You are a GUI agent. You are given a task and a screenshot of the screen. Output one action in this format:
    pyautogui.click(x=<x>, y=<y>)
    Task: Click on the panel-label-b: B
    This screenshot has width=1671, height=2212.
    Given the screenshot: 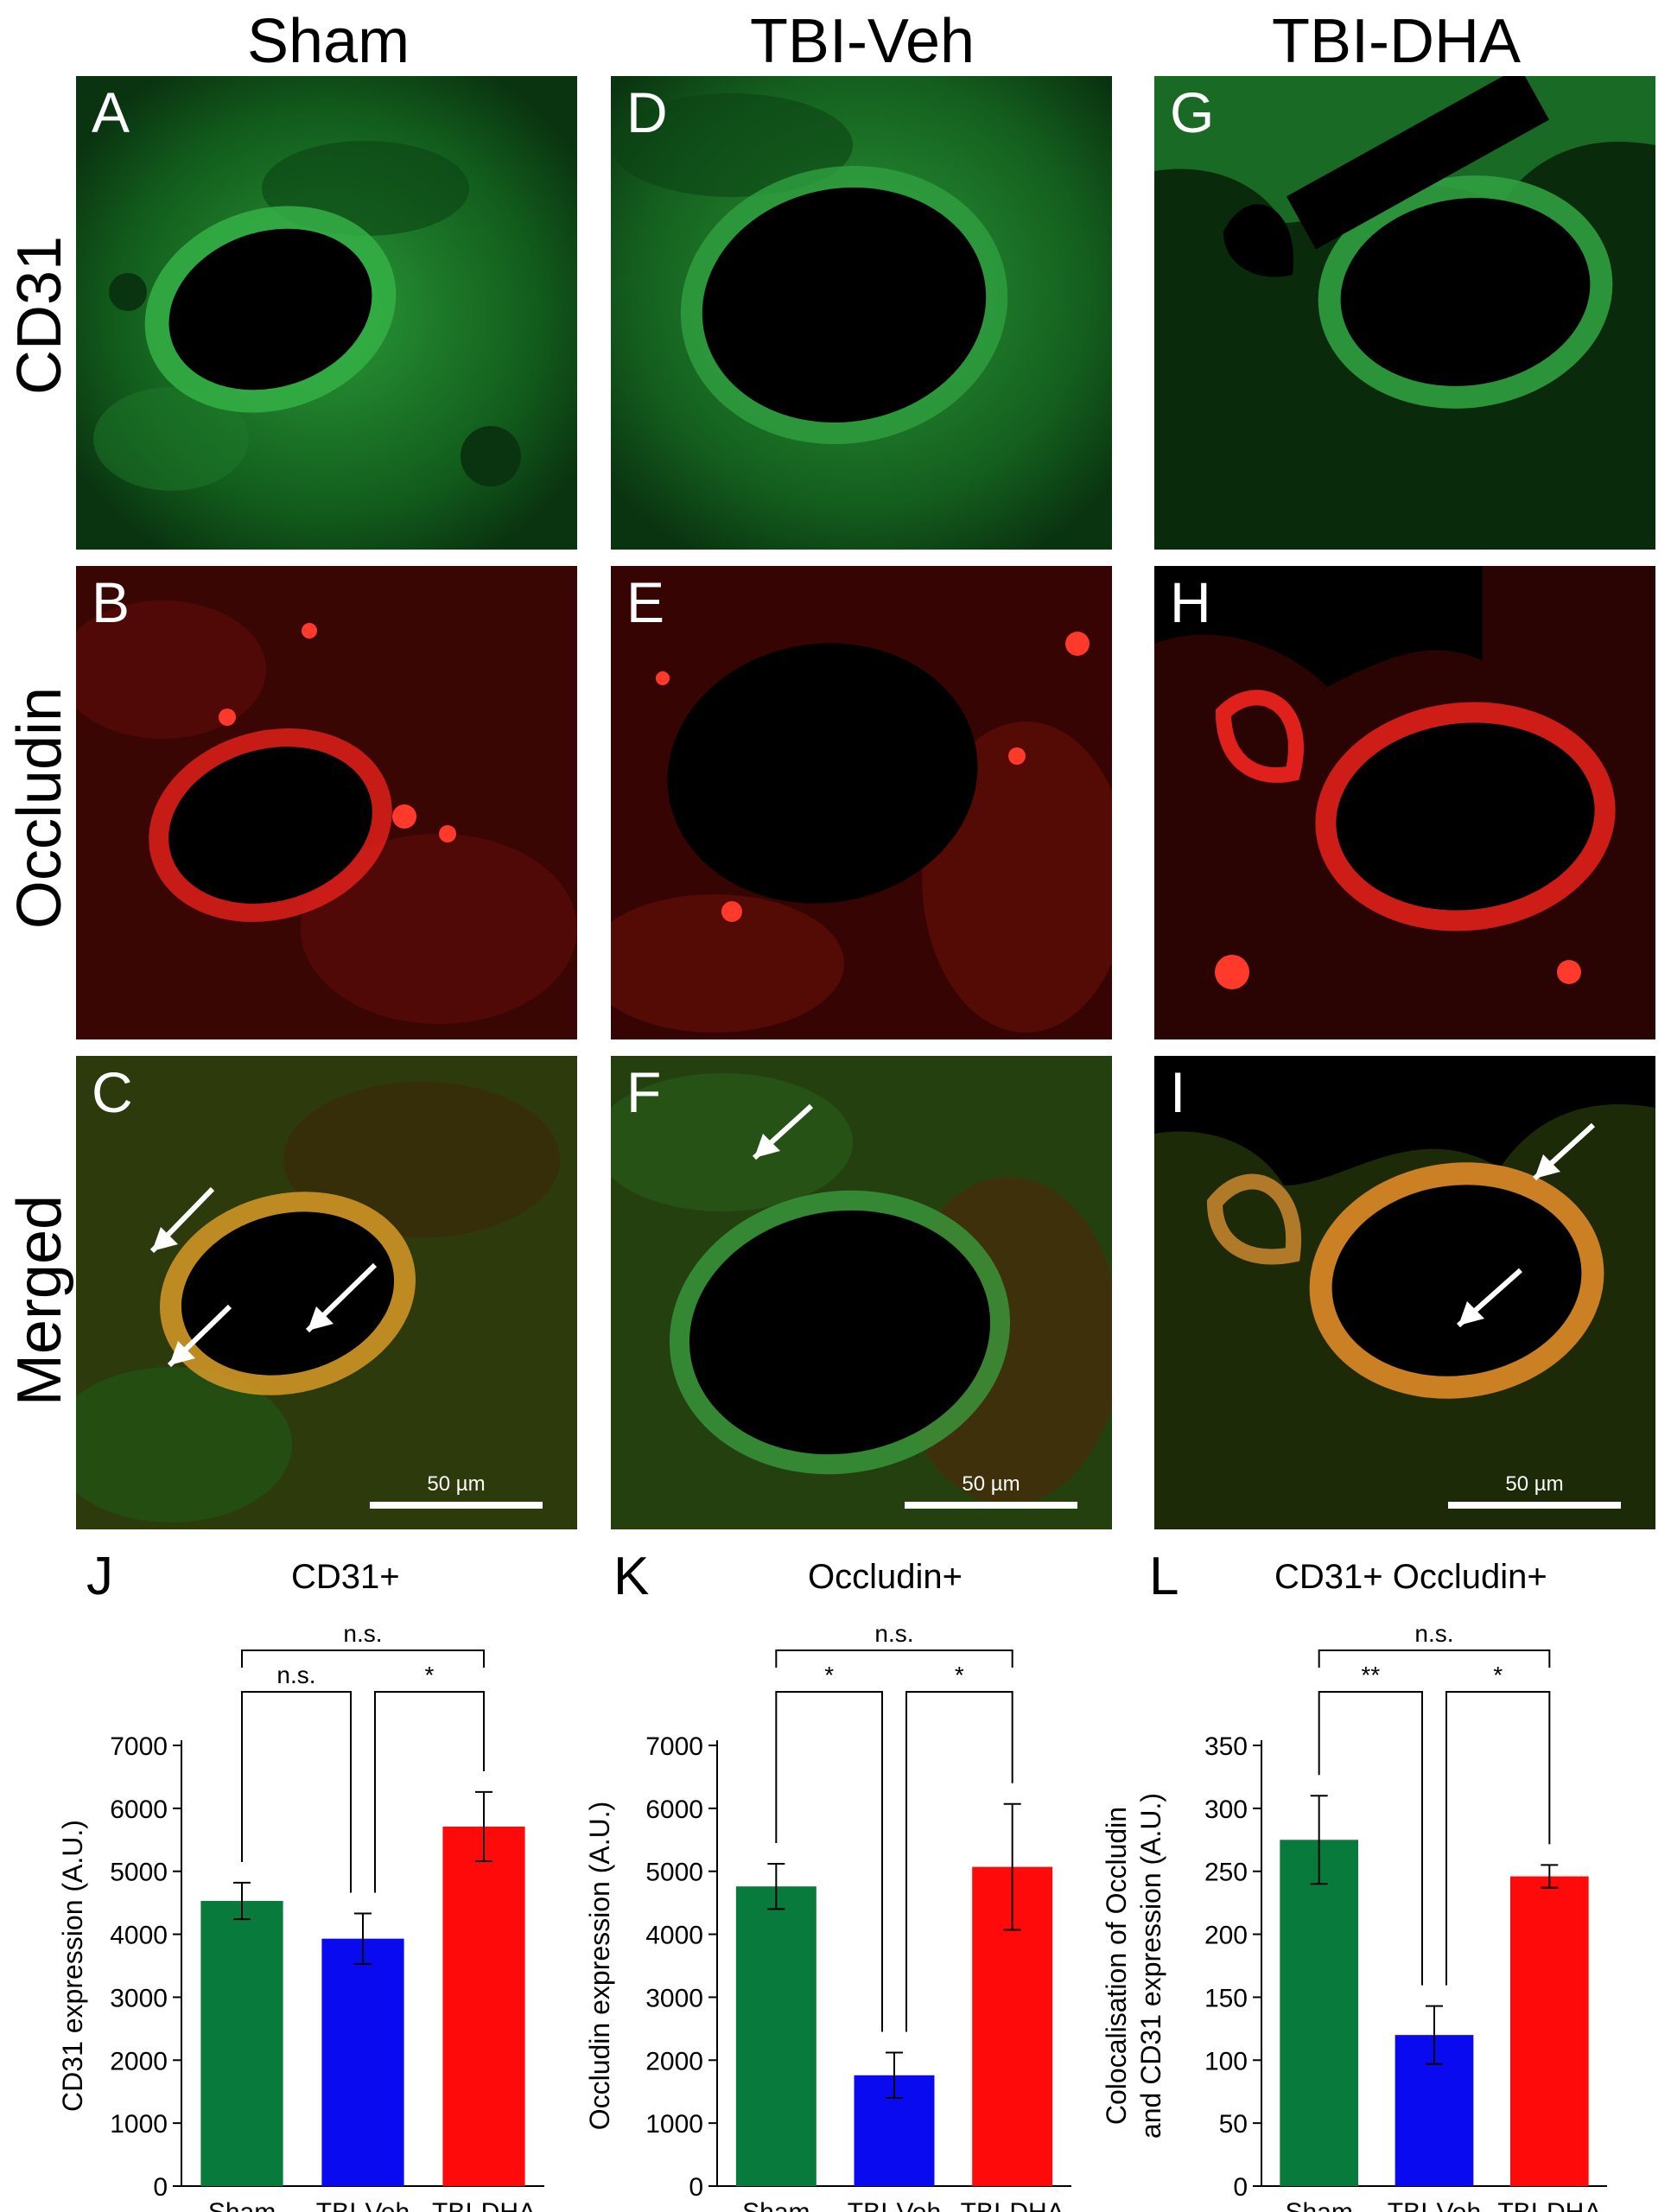 What is the action you would take?
    pyautogui.click(x=111, y=602)
    